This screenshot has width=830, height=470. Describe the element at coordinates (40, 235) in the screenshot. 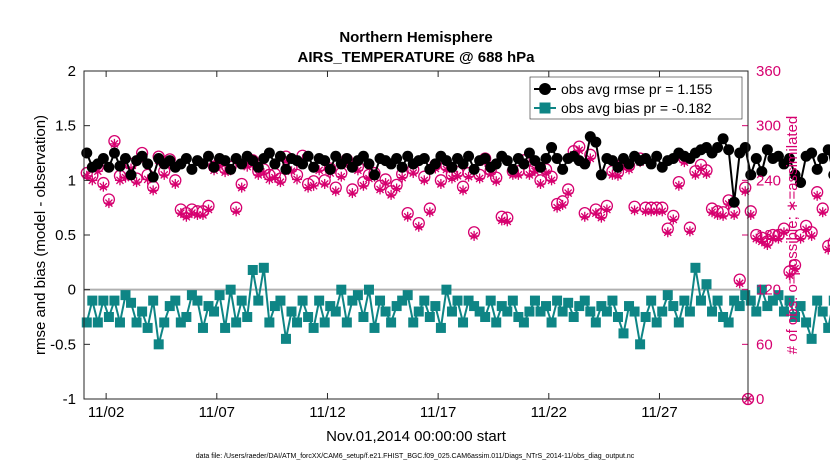

I see `y-axis-label: rmse and bias (model - observation)` at that location.